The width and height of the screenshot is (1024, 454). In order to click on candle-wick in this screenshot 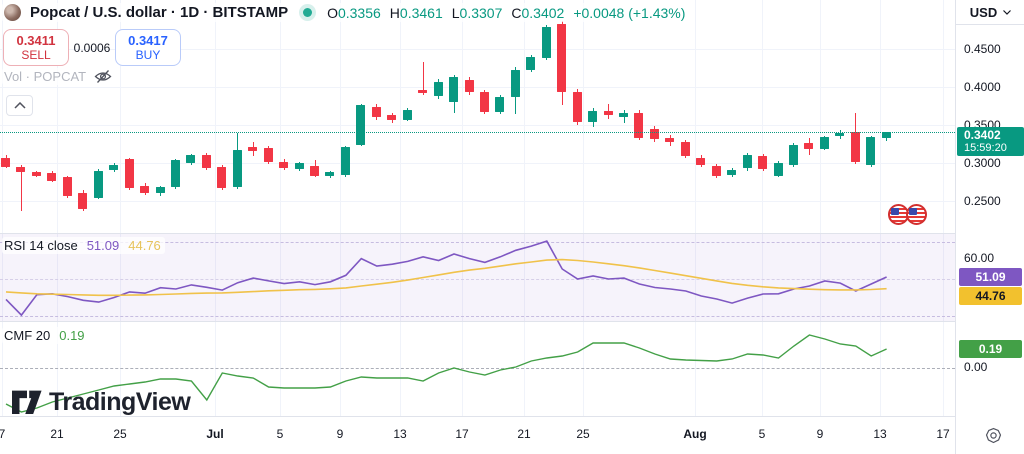, I will do `click(21, 188)`.